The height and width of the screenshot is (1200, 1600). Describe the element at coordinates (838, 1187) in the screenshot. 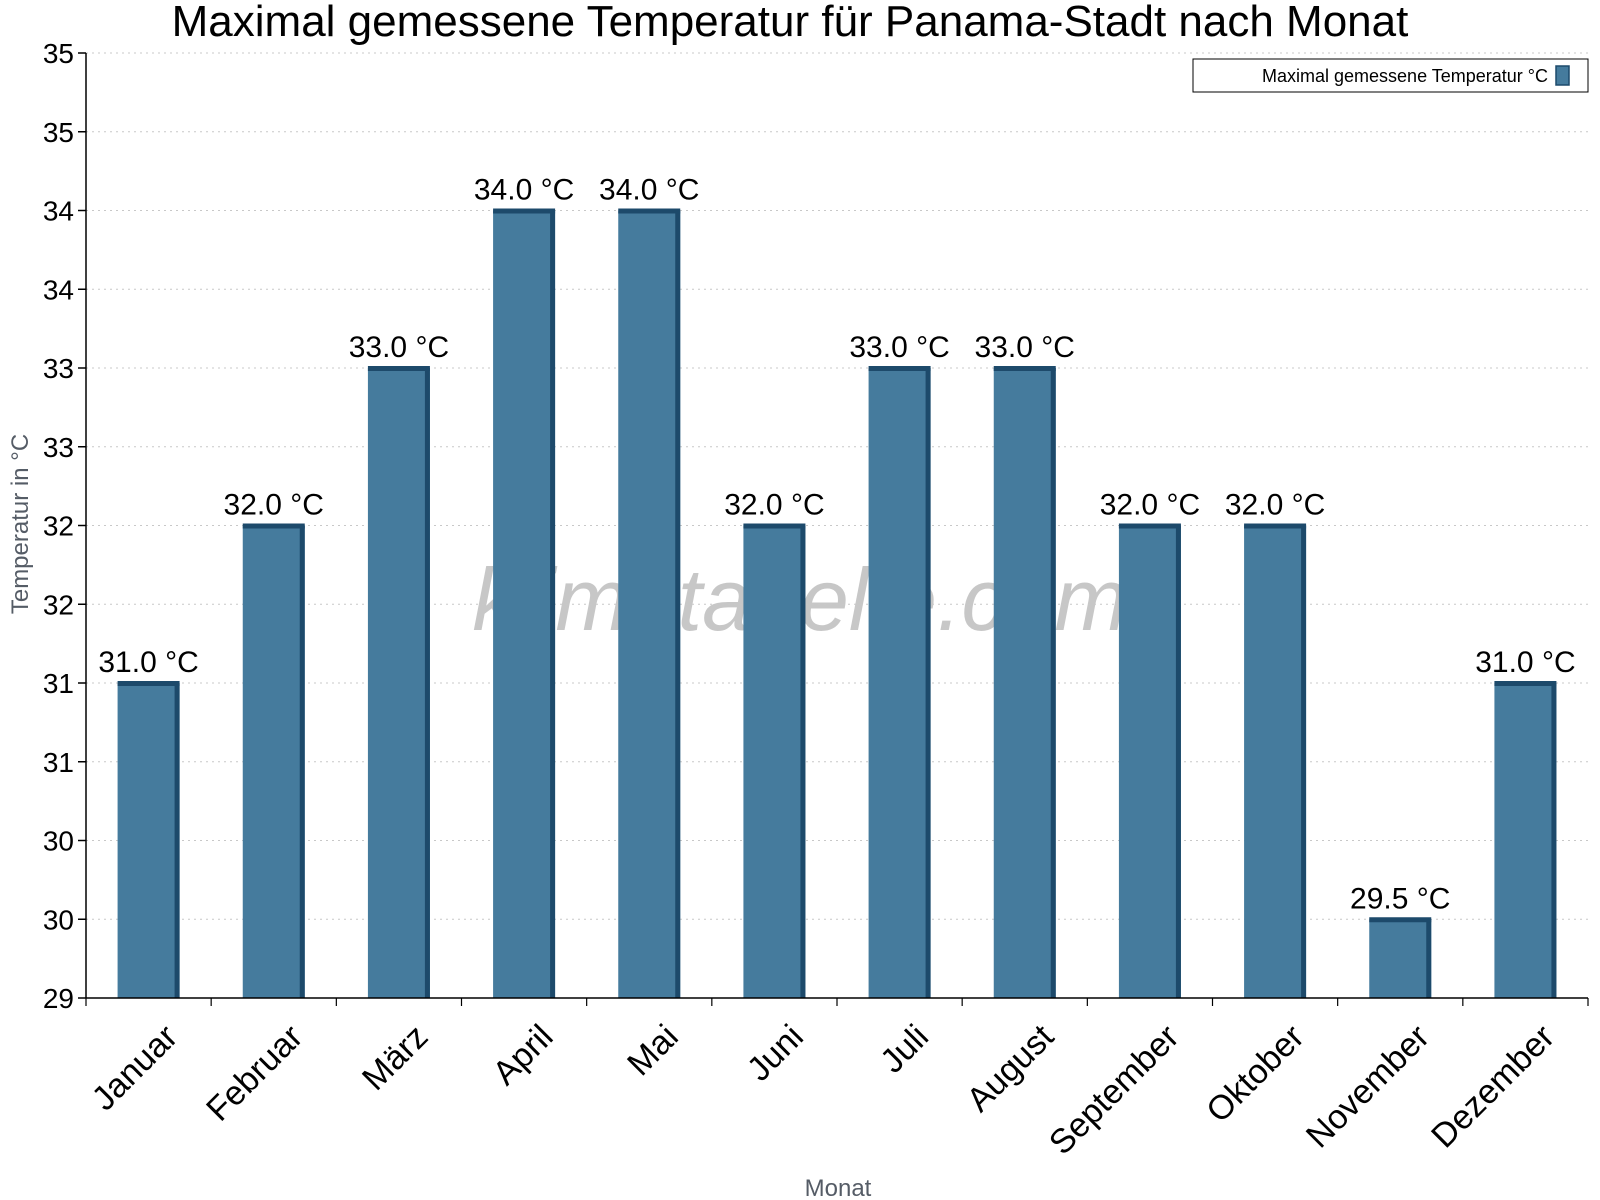

I see `x-axis-label: Monat` at that location.